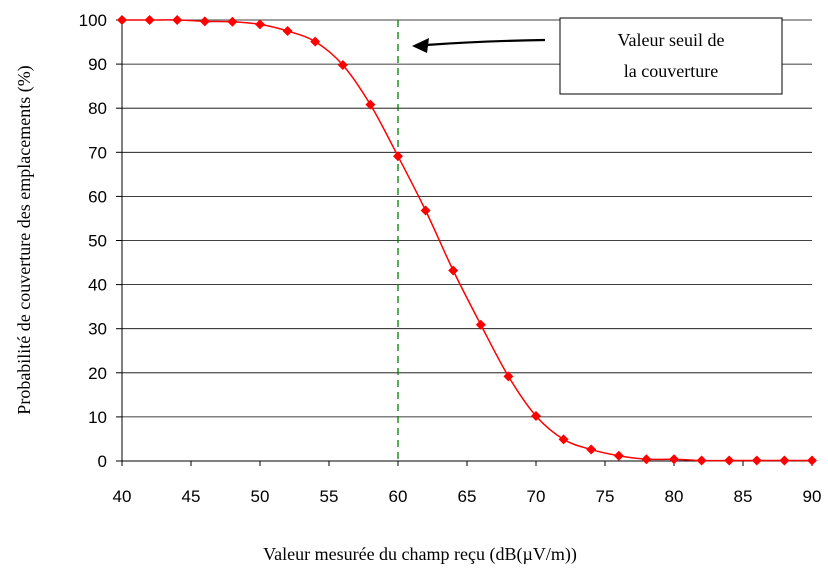  What do you see at coordinates (93, 20) in the screenshot?
I see `y-tick-label: 100` at bounding box center [93, 20].